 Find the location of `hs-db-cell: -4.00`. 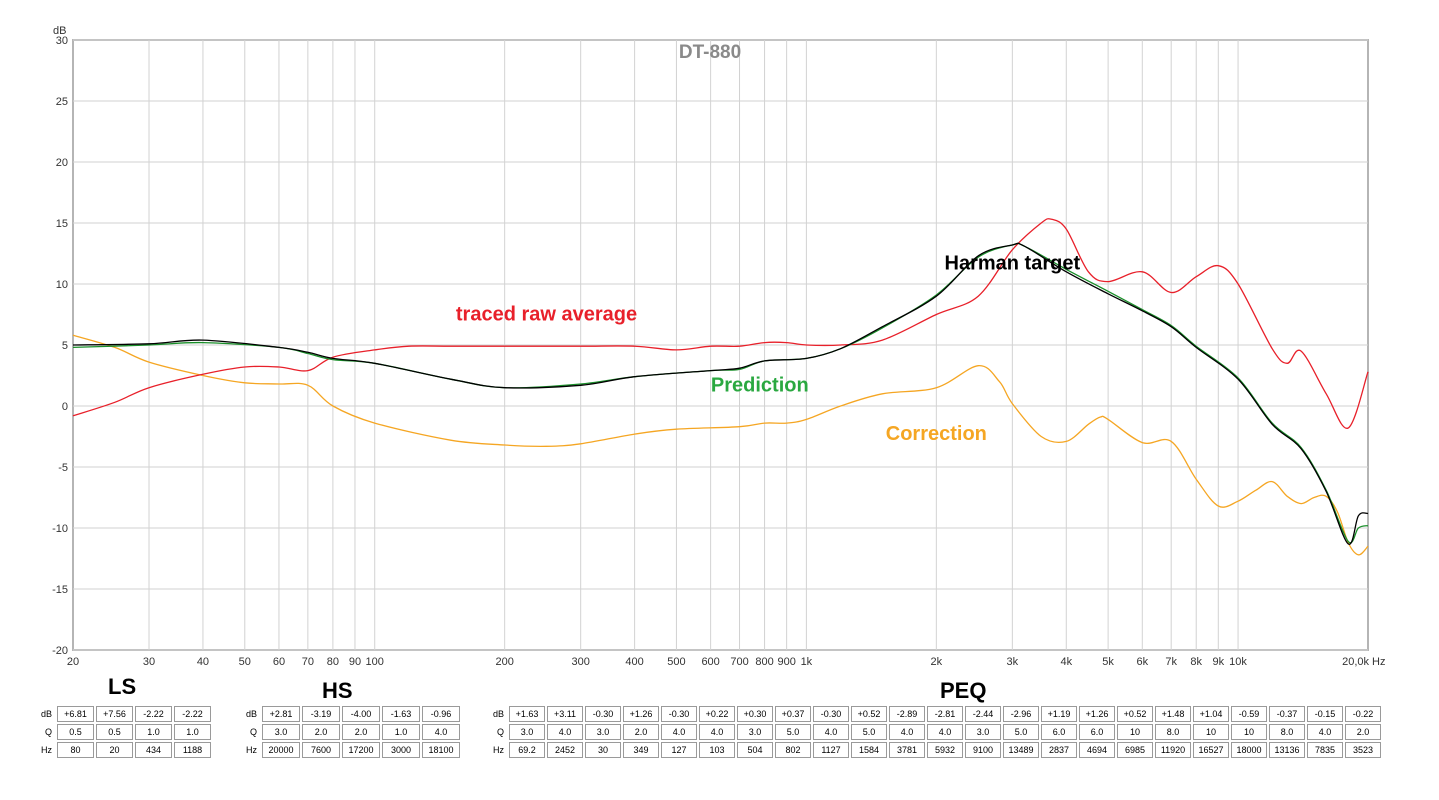

hs-db-cell: -4.00 is located at coordinates (361, 714).